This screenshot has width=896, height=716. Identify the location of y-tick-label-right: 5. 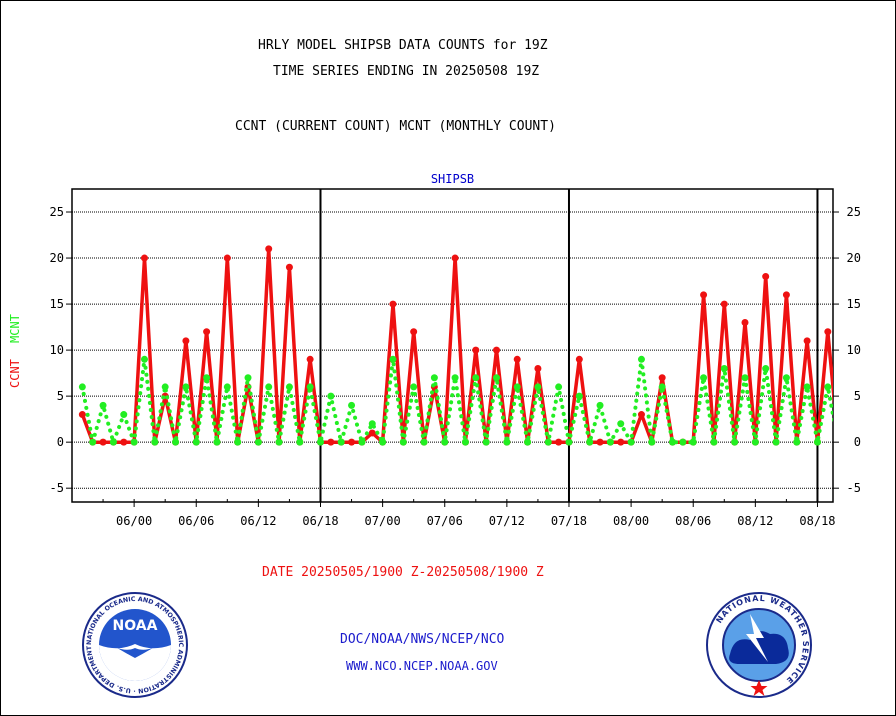
(857, 396).